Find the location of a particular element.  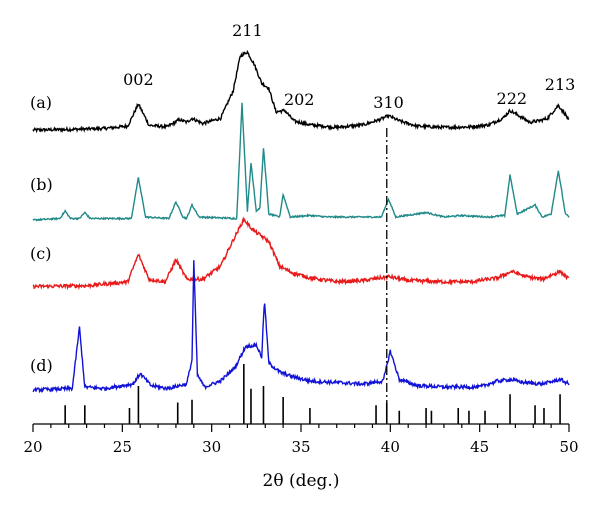

x-tick-label: 30 is located at coordinates (211, 447).